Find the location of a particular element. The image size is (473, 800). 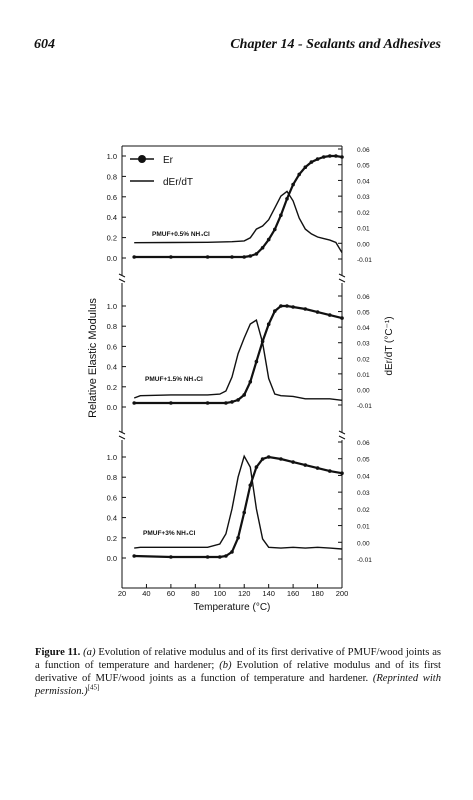

right-tick-label: 0.00 is located at coordinates (363, 390).